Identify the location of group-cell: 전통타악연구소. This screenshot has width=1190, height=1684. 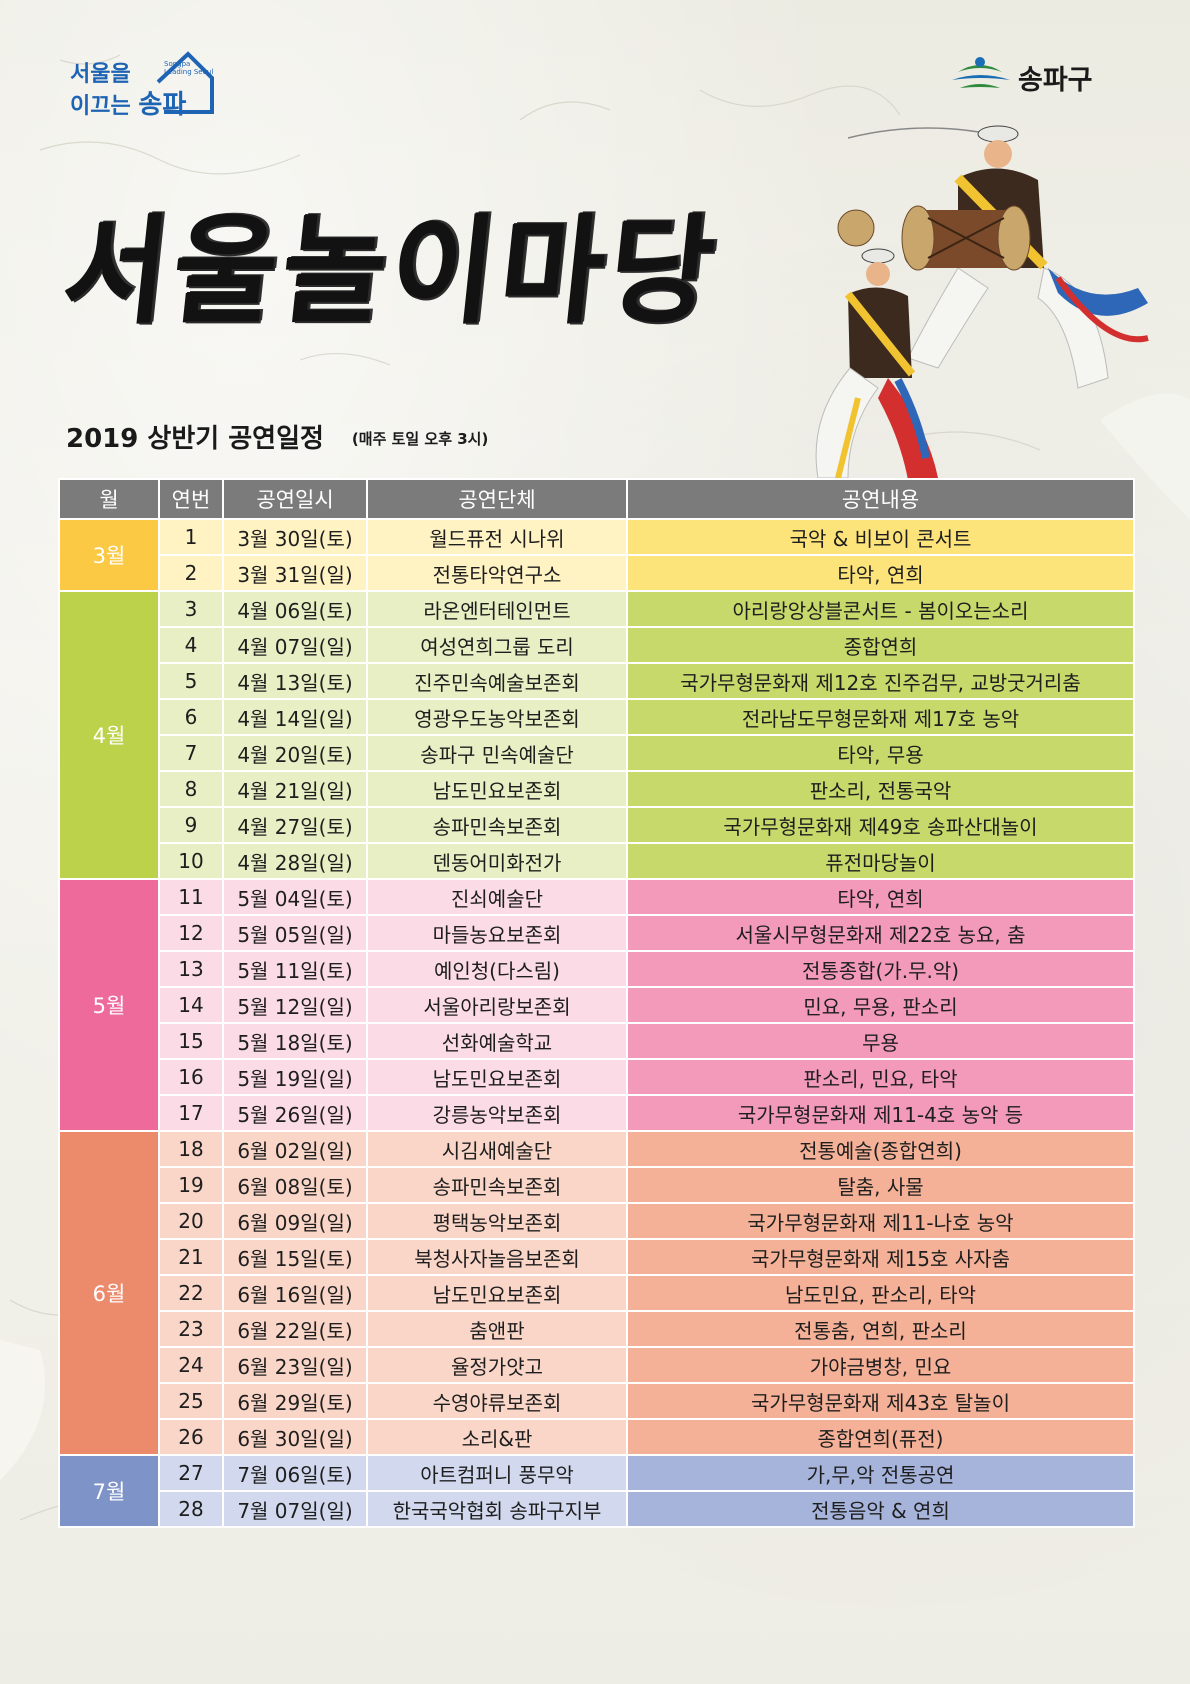
(497, 573).